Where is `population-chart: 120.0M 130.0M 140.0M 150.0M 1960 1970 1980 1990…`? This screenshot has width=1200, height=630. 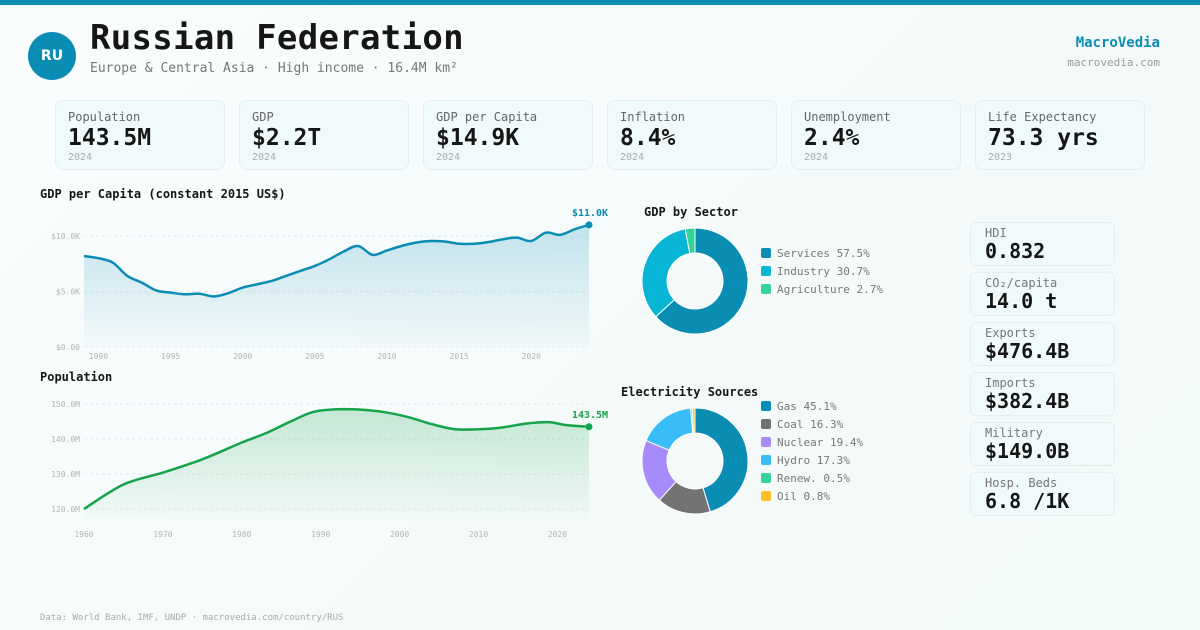
population-chart: 120.0M 130.0M 140.0M 150.0M 1960 1970 1980 1990… is located at coordinates (329, 469).